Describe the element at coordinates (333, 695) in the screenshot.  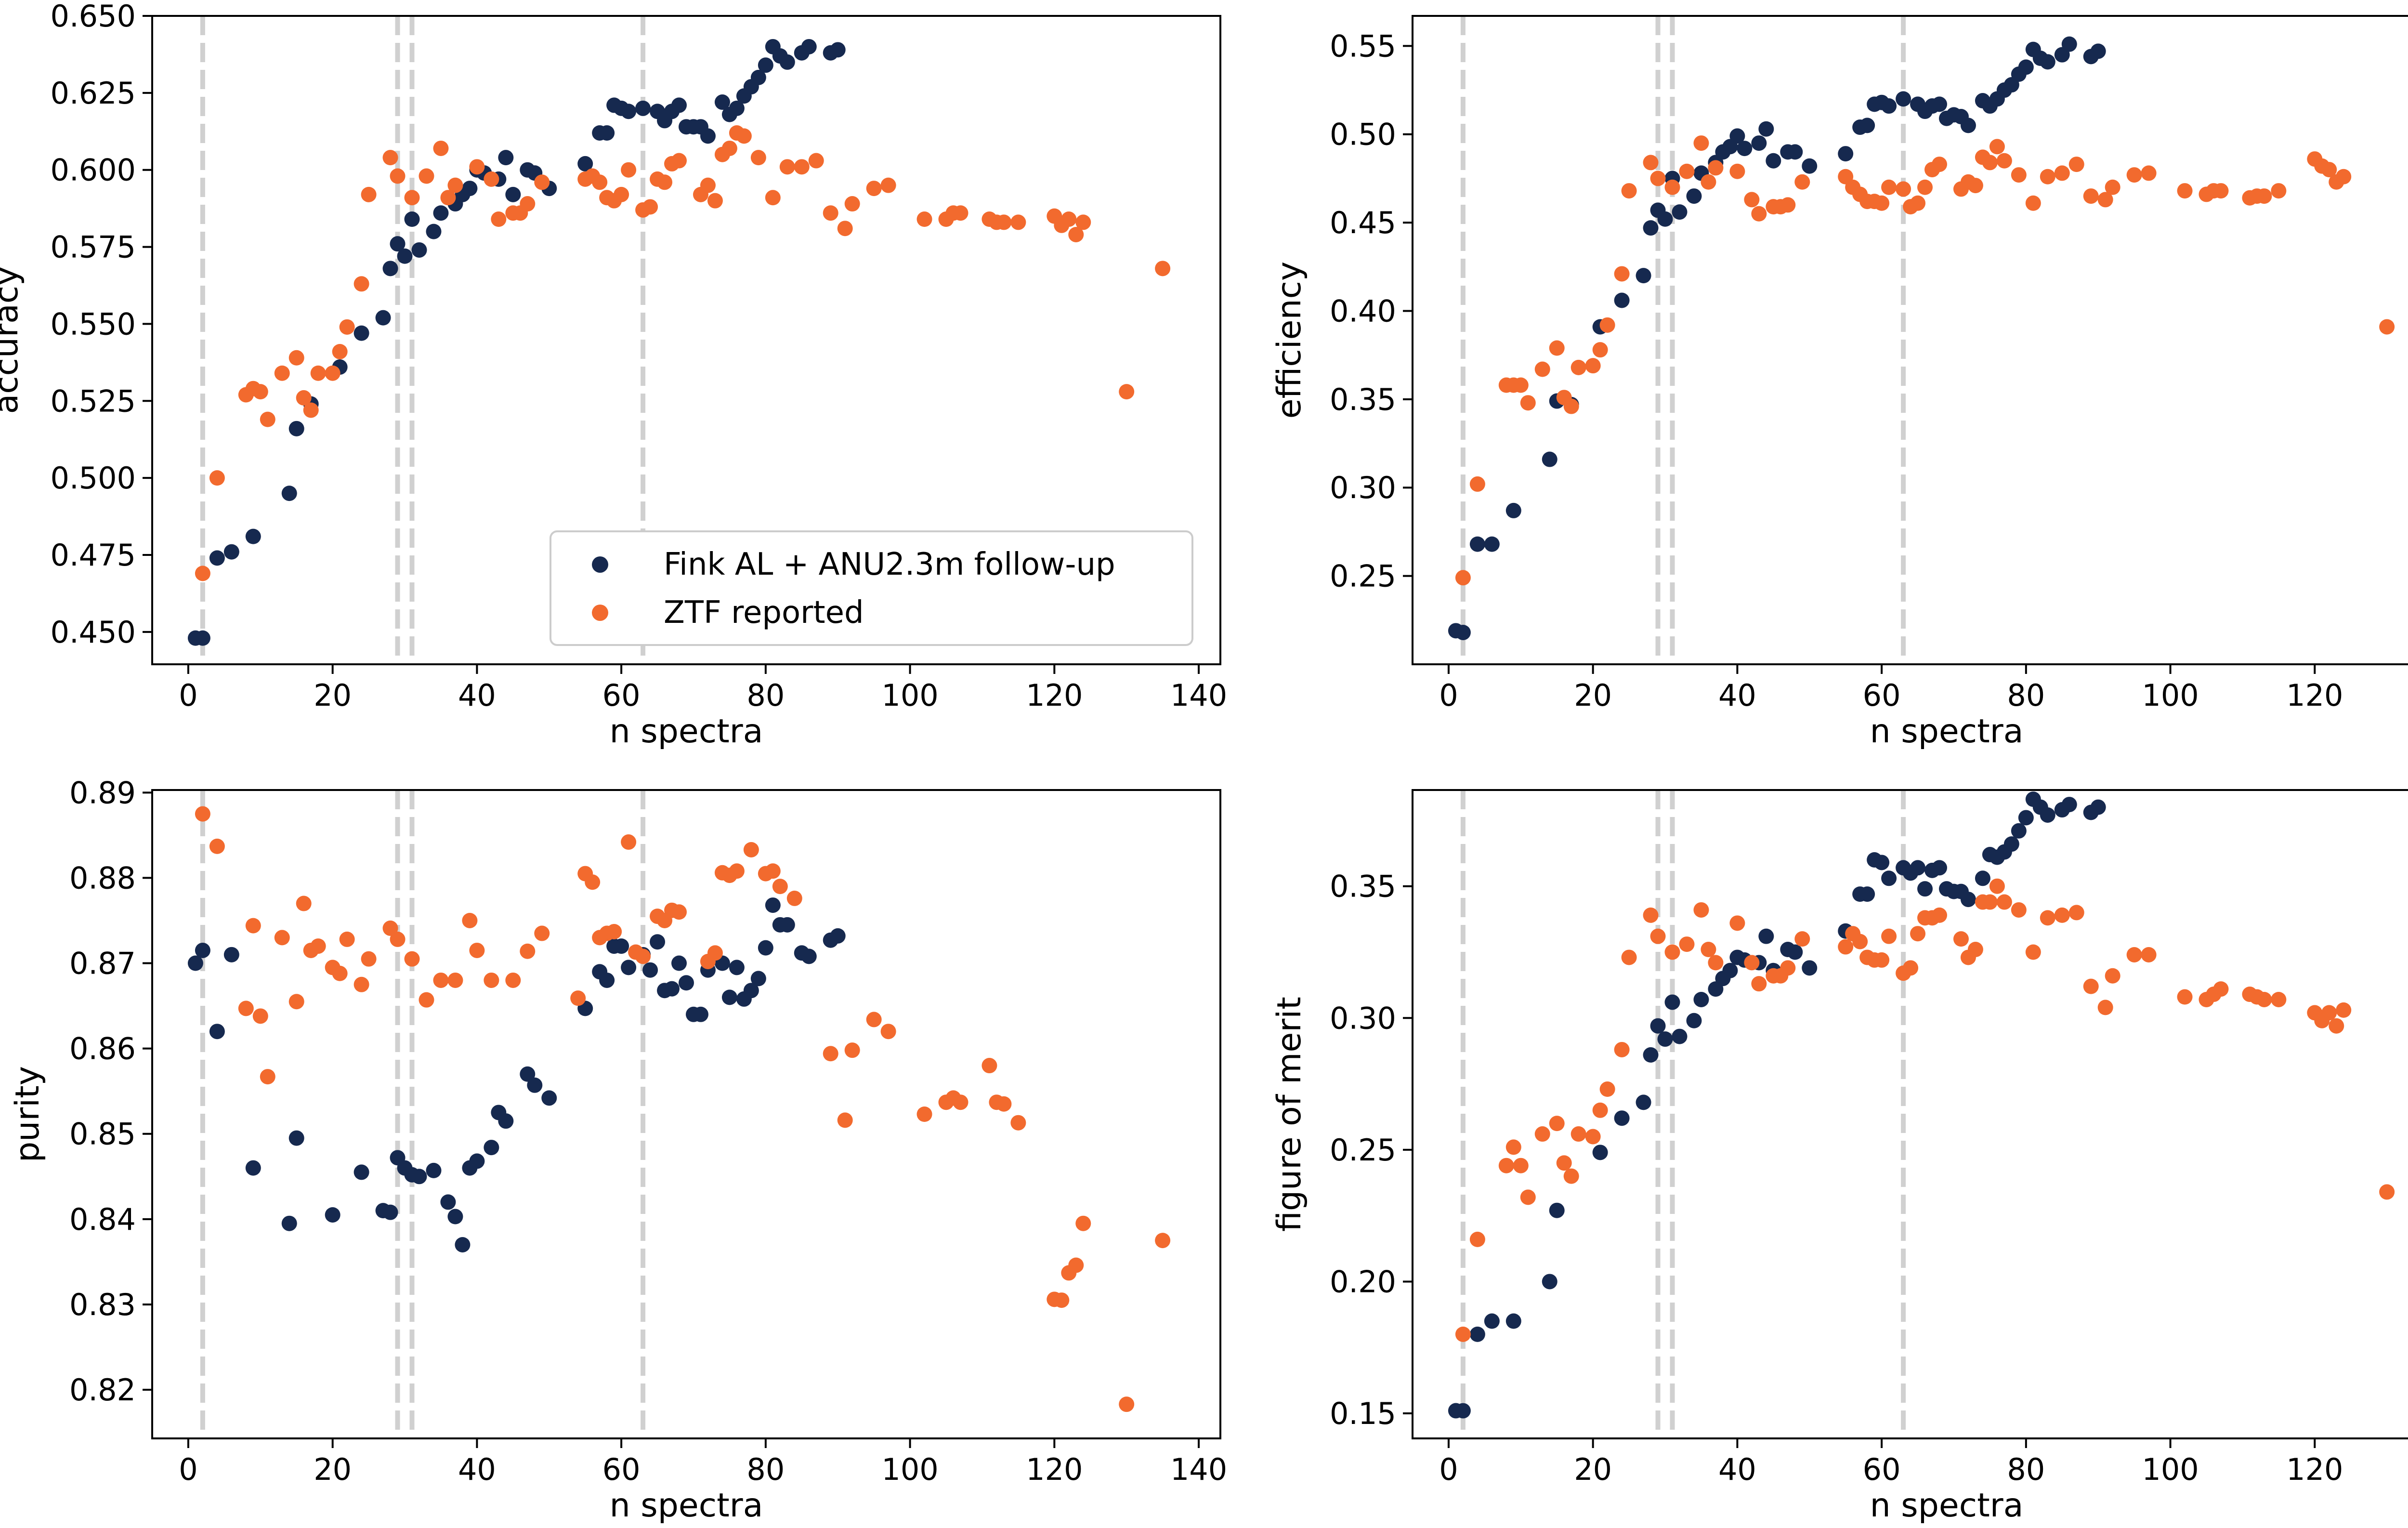
I see `xtick-label-20: 20` at that location.